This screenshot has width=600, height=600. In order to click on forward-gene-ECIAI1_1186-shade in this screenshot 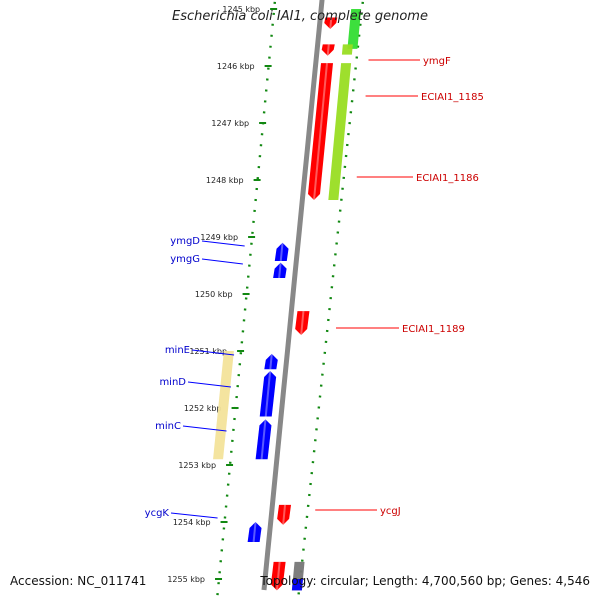, I will do `click(320, 132)`.